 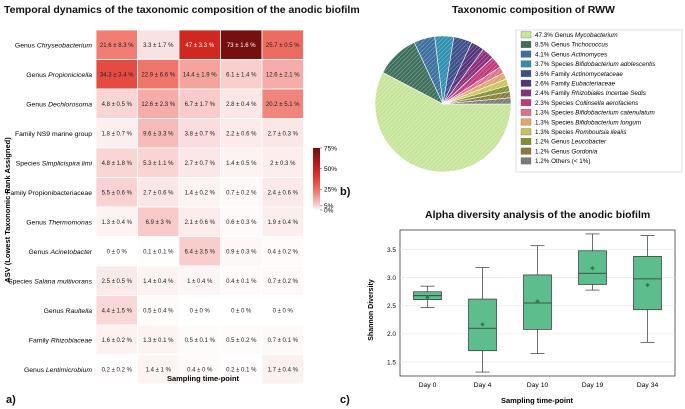 I want to click on pie-title: Taxonomic composition of RWW, so click(x=533, y=10).